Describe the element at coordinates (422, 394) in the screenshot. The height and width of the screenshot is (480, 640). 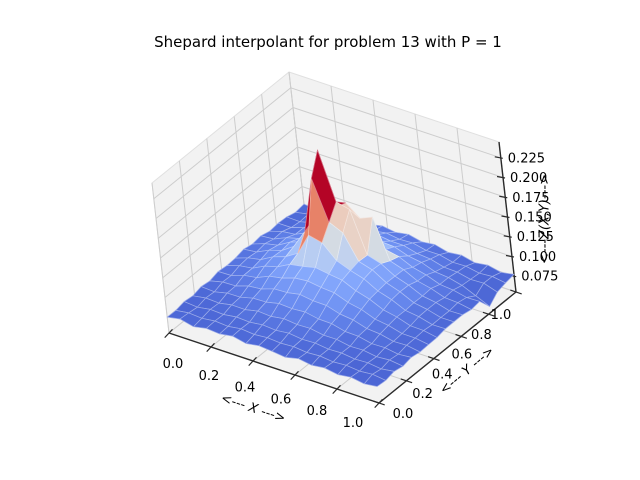
I see `y-tick-label: 0.2` at that location.